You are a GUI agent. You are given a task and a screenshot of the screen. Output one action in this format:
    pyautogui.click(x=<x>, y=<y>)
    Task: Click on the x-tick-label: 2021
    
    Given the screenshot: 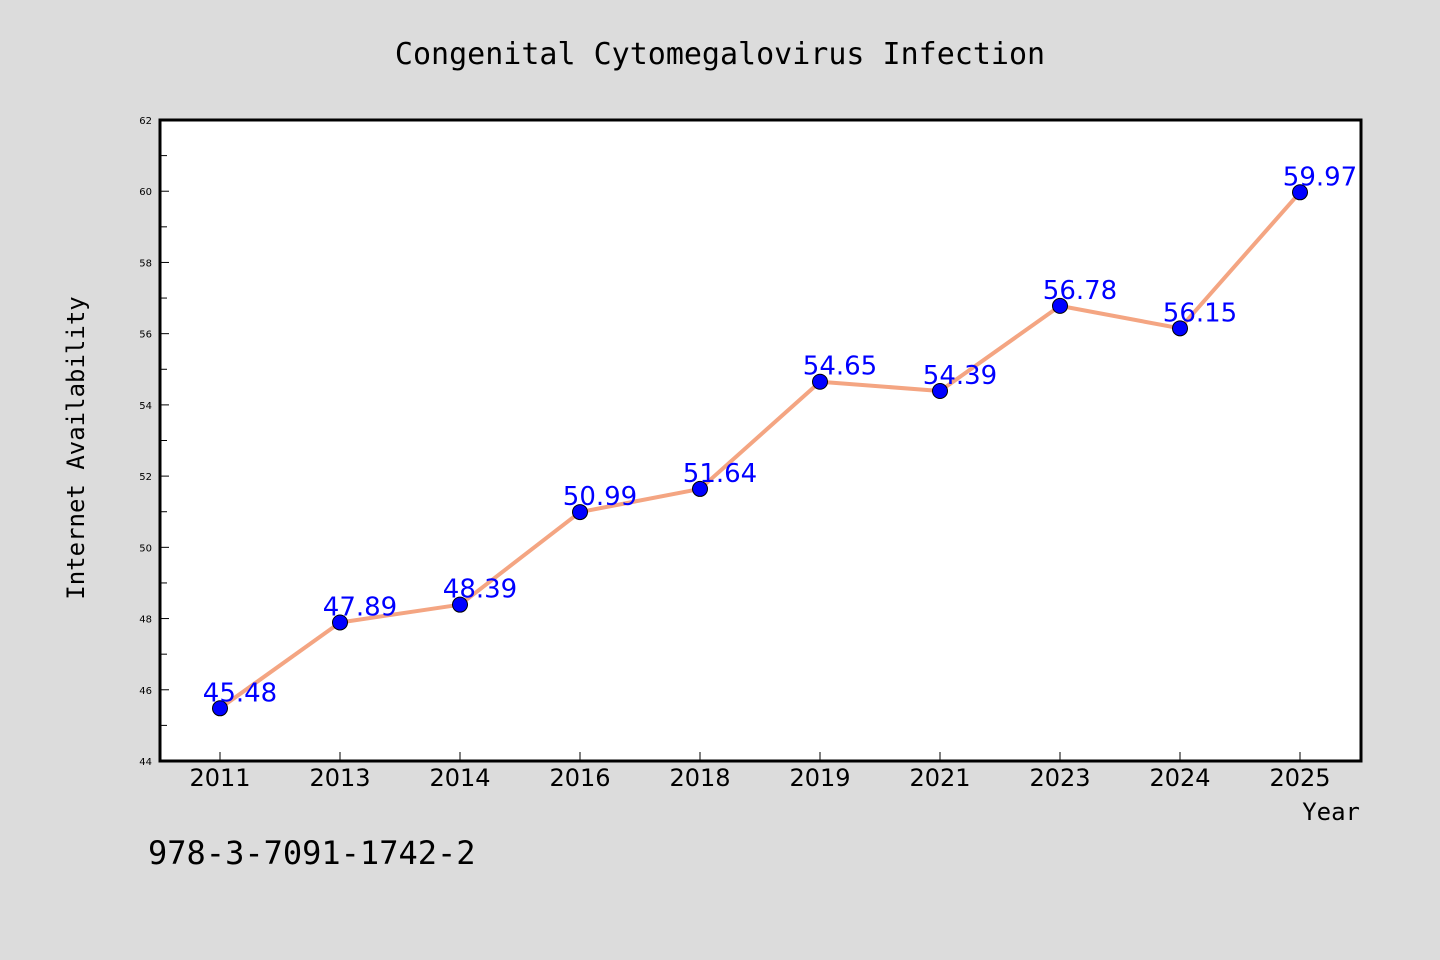 What is the action you would take?
    pyautogui.click(x=939, y=778)
    